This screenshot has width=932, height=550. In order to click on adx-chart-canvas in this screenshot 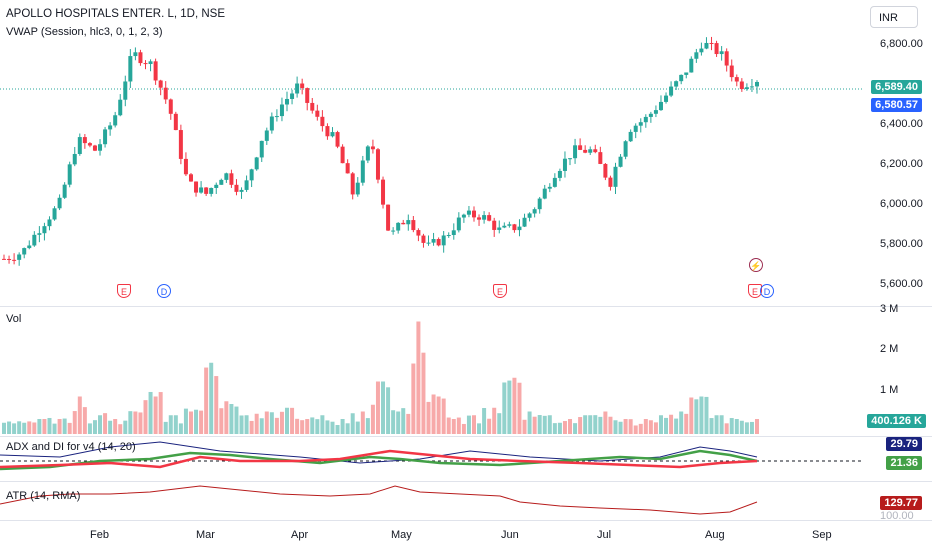, I will do `click(431, 459)`.